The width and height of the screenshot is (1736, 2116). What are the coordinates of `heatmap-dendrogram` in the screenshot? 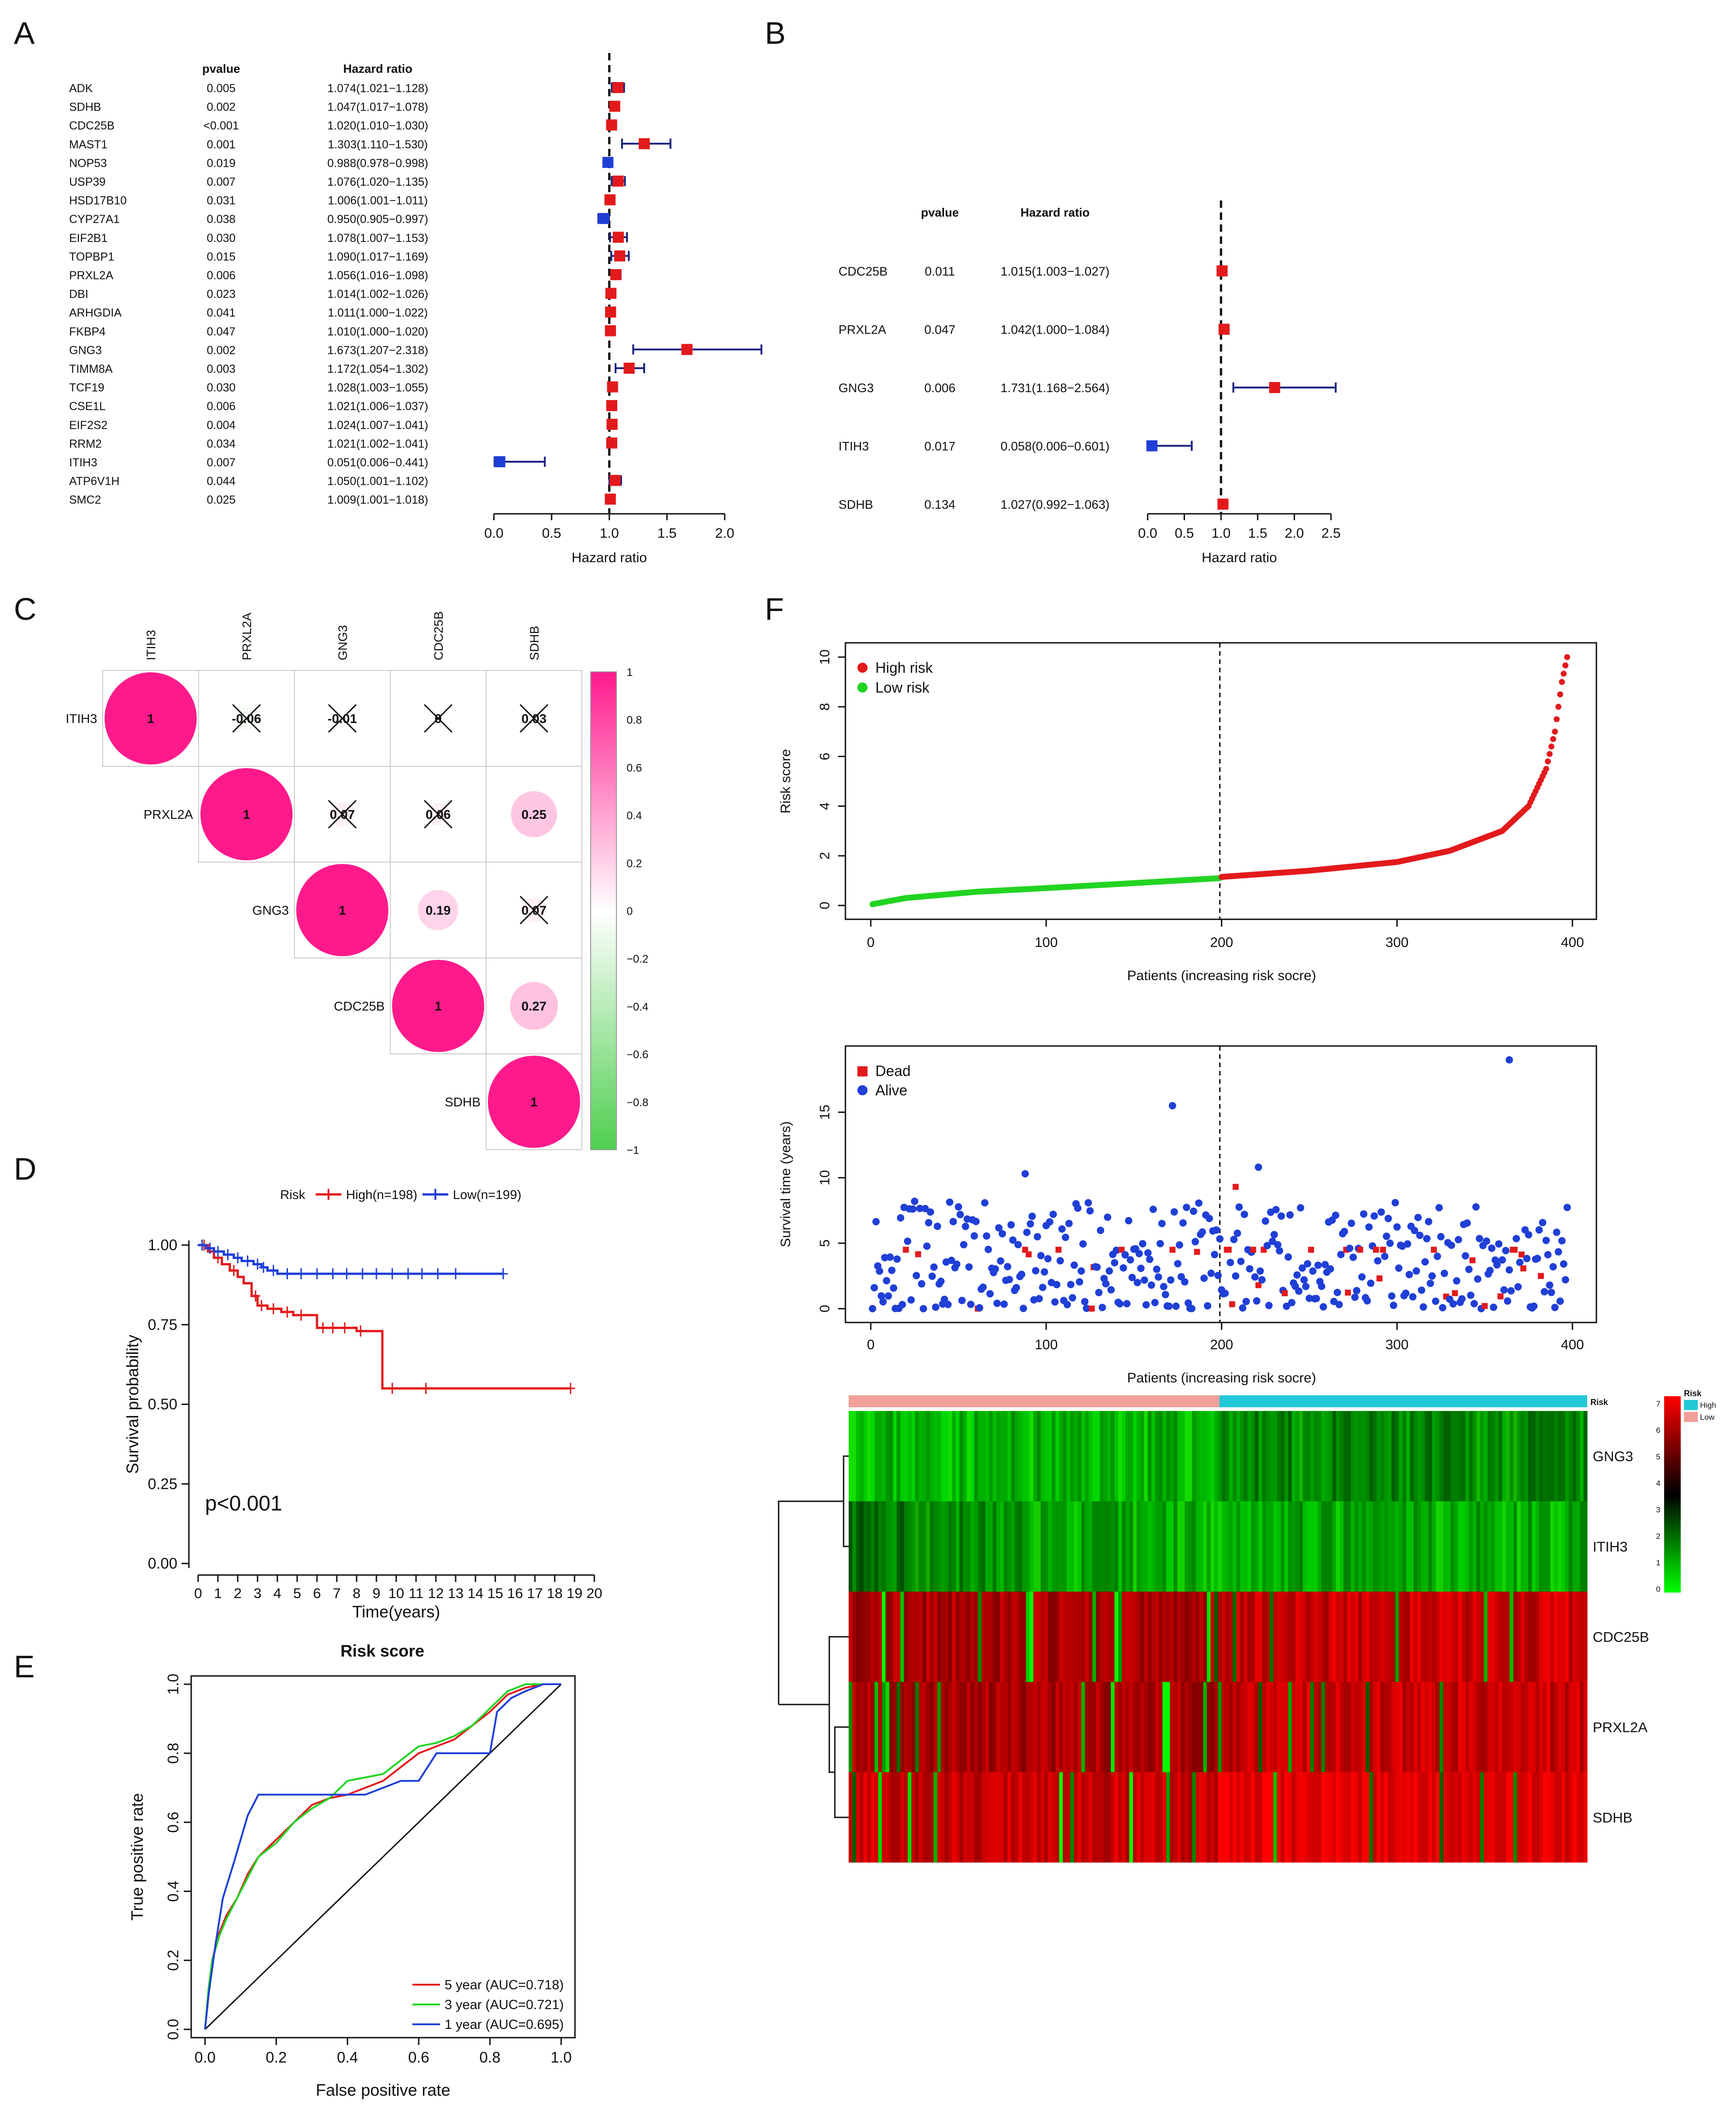 It's located at (814, 1636).